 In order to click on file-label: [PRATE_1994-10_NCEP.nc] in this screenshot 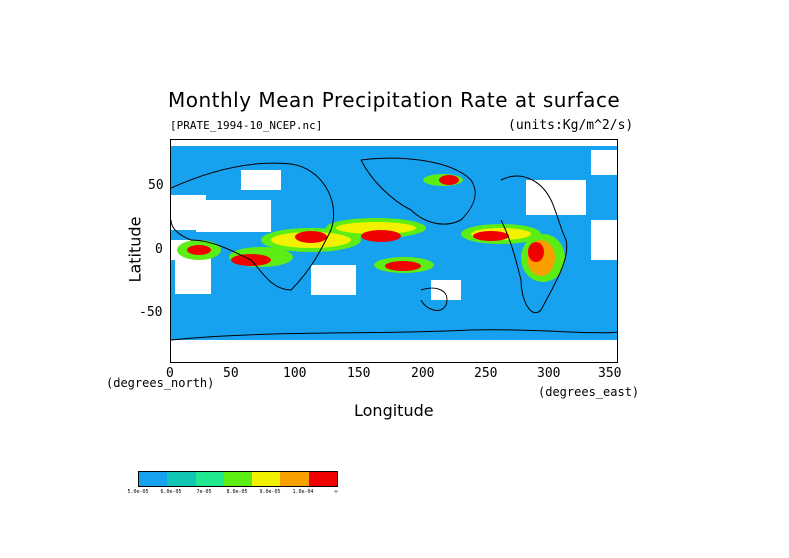, I will do `click(246, 125)`.